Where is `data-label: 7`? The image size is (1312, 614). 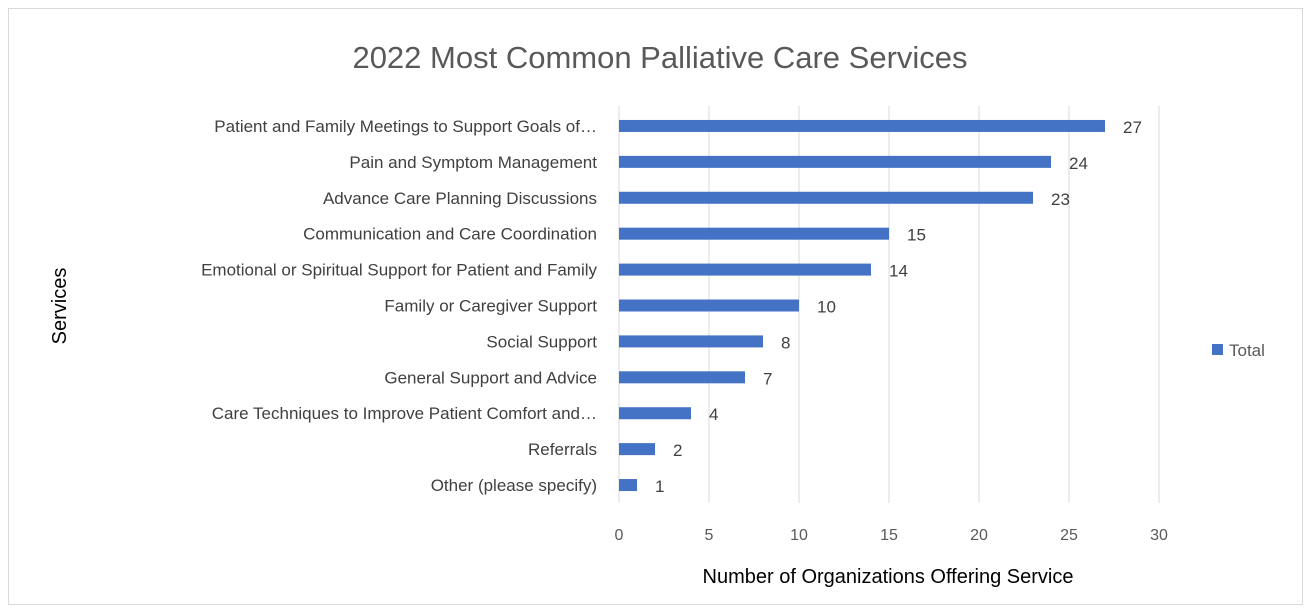
data-label: 7 is located at coordinates (767, 378).